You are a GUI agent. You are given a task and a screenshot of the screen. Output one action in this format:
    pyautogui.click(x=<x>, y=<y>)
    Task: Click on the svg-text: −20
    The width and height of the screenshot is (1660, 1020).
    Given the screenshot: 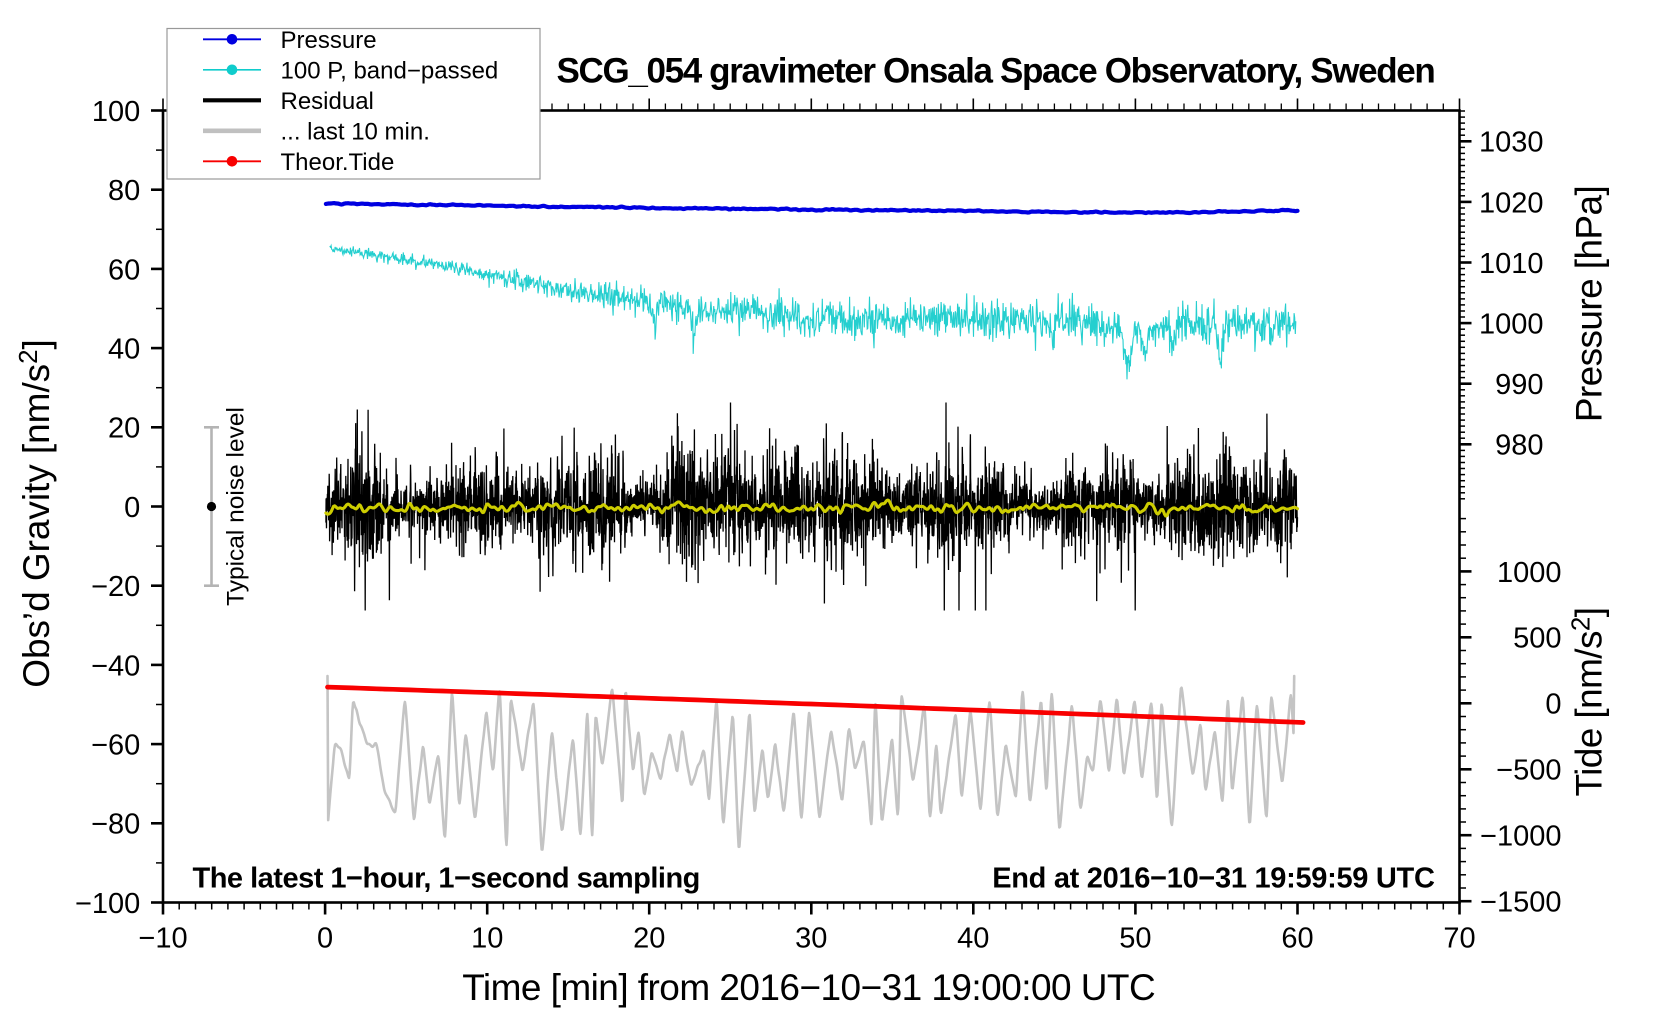 What is the action you would take?
    pyautogui.click(x=115, y=587)
    